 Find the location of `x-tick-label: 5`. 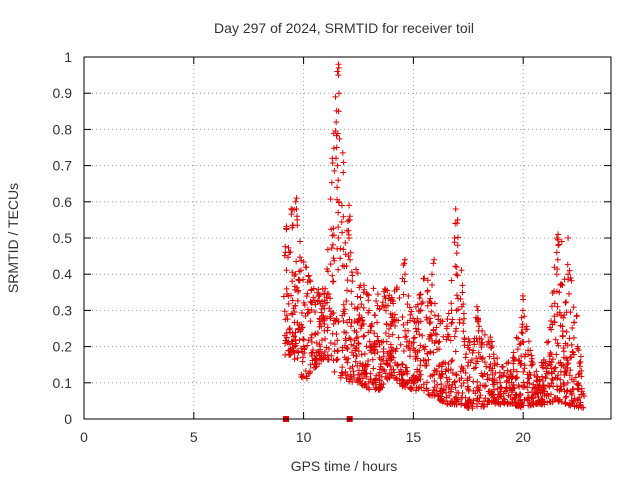

x-tick-label: 5 is located at coordinates (194, 437).